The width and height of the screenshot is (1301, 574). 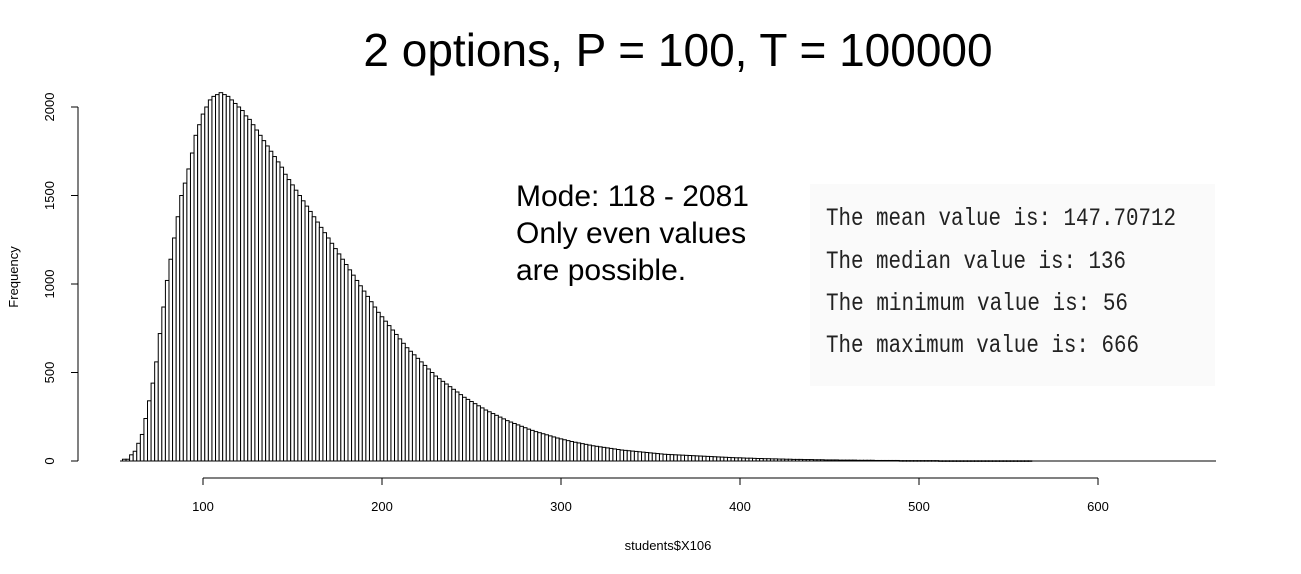 What do you see at coordinates (49, 195) in the screenshot?
I see `y-tick-label: 1500` at bounding box center [49, 195].